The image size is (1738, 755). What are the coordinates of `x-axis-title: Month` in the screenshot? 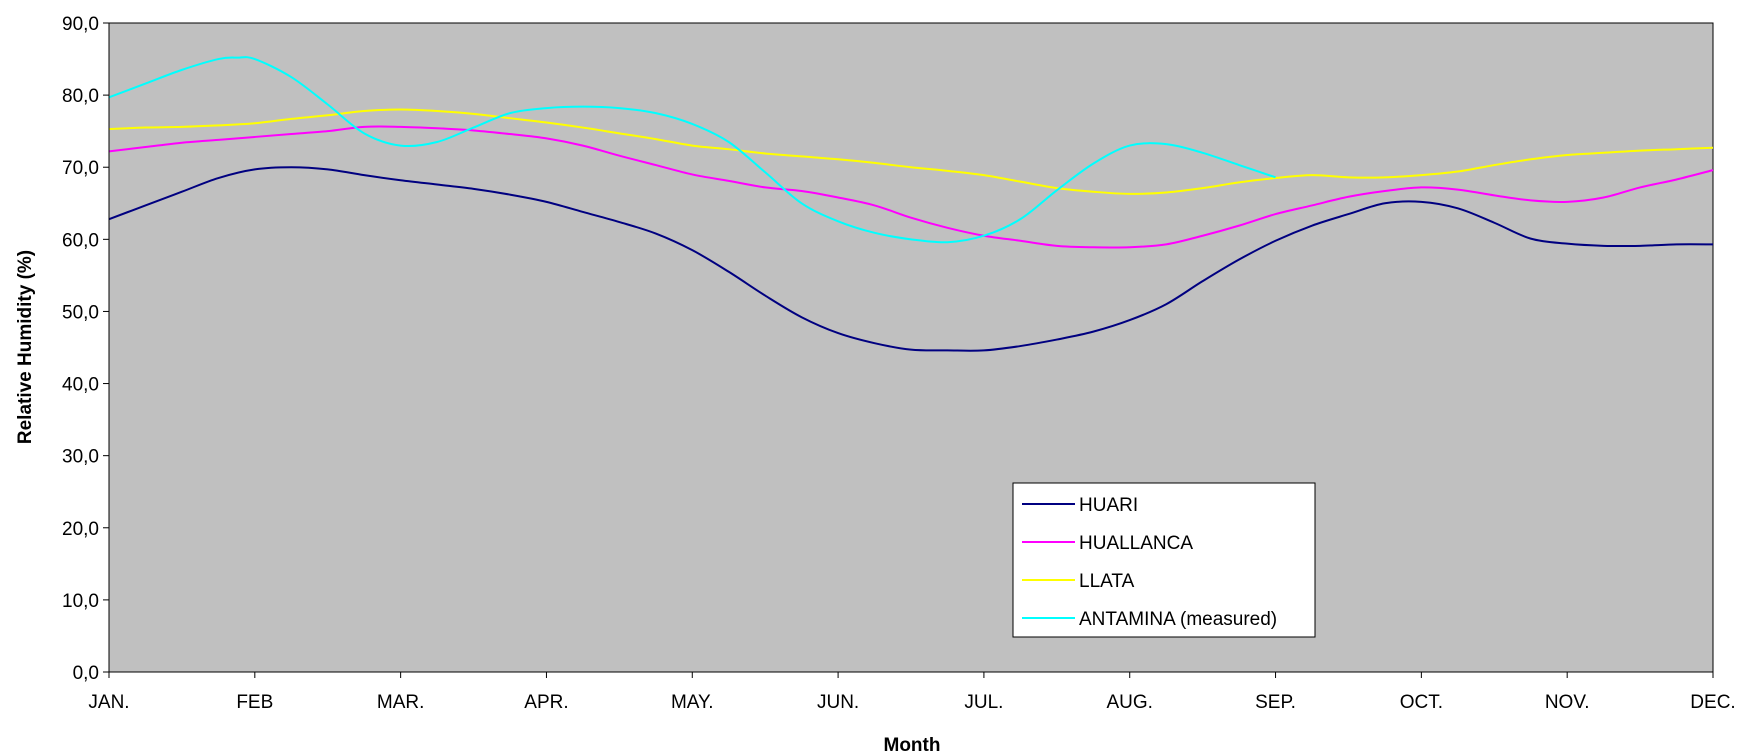 It's located at (912, 745).